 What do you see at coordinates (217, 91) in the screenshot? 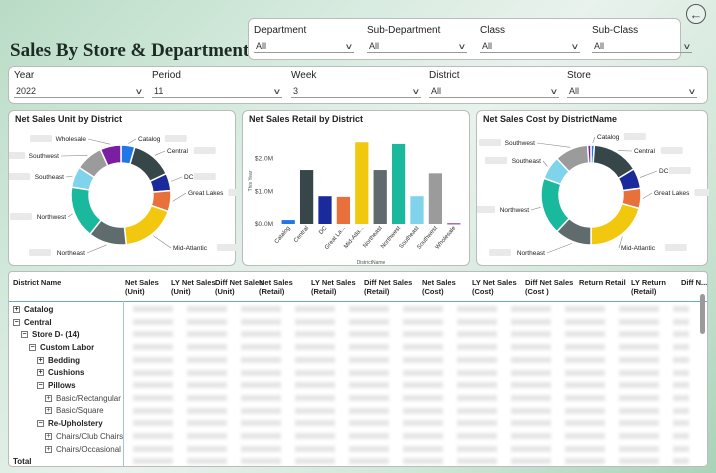
I see `slicer-dropdown: 11 ∨` at bounding box center [217, 91].